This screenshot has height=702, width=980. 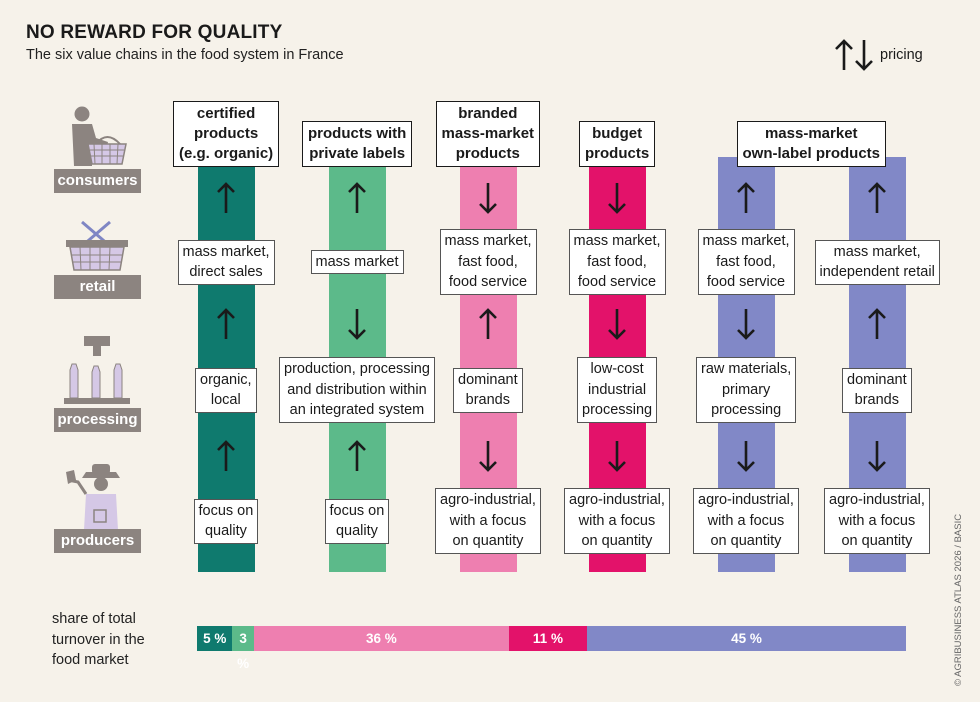 What do you see at coordinates (226, 134) in the screenshot?
I see `chain-header-1: certified products (e.g. organic)` at bounding box center [226, 134].